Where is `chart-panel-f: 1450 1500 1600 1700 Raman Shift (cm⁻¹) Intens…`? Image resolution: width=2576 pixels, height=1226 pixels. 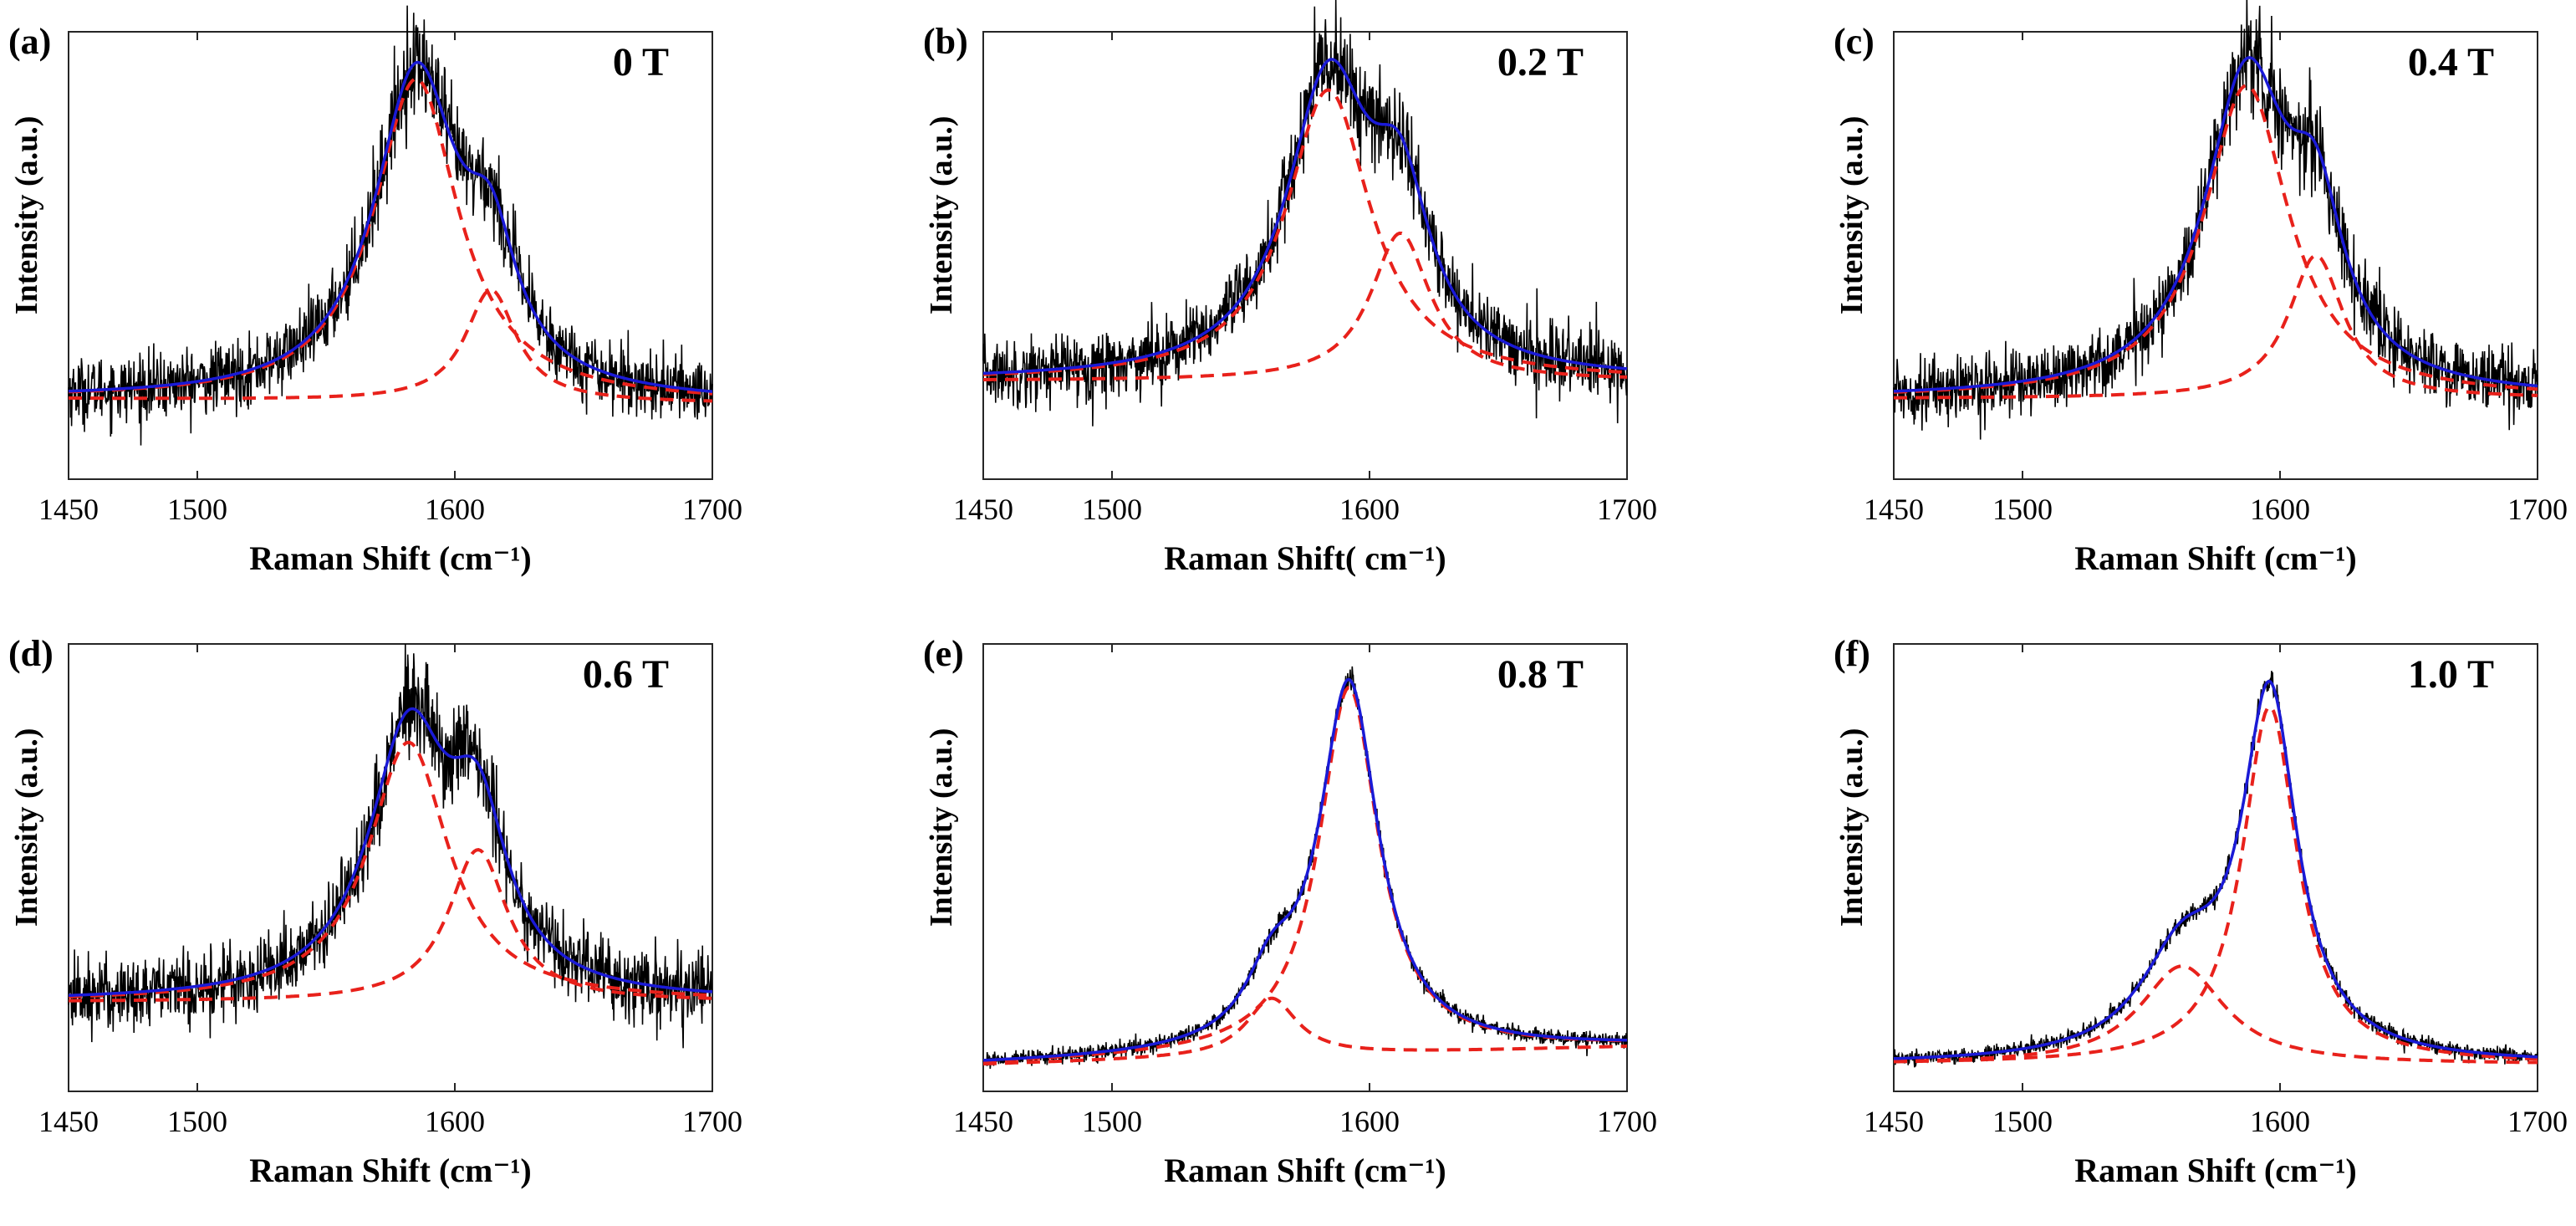 chart-panel-f: 1450 1500 1600 1700 Raman Shift (cm⁻¹) Intens… is located at coordinates (2201, 911).